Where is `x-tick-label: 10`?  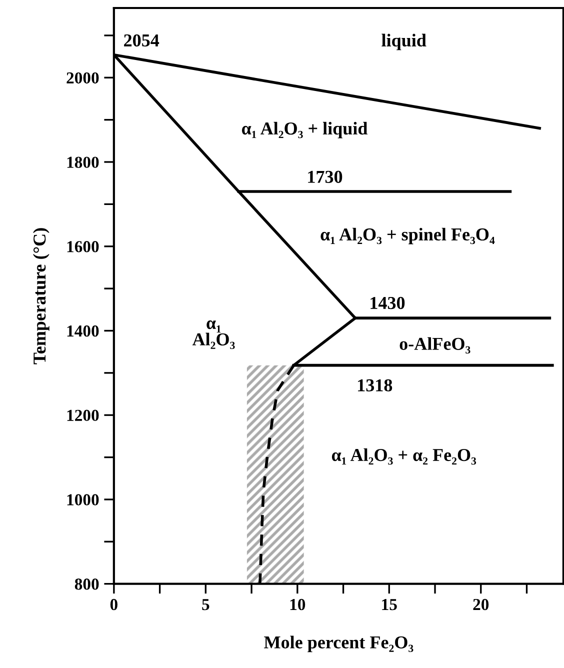
x-tick-label: 10 is located at coordinates (298, 604).